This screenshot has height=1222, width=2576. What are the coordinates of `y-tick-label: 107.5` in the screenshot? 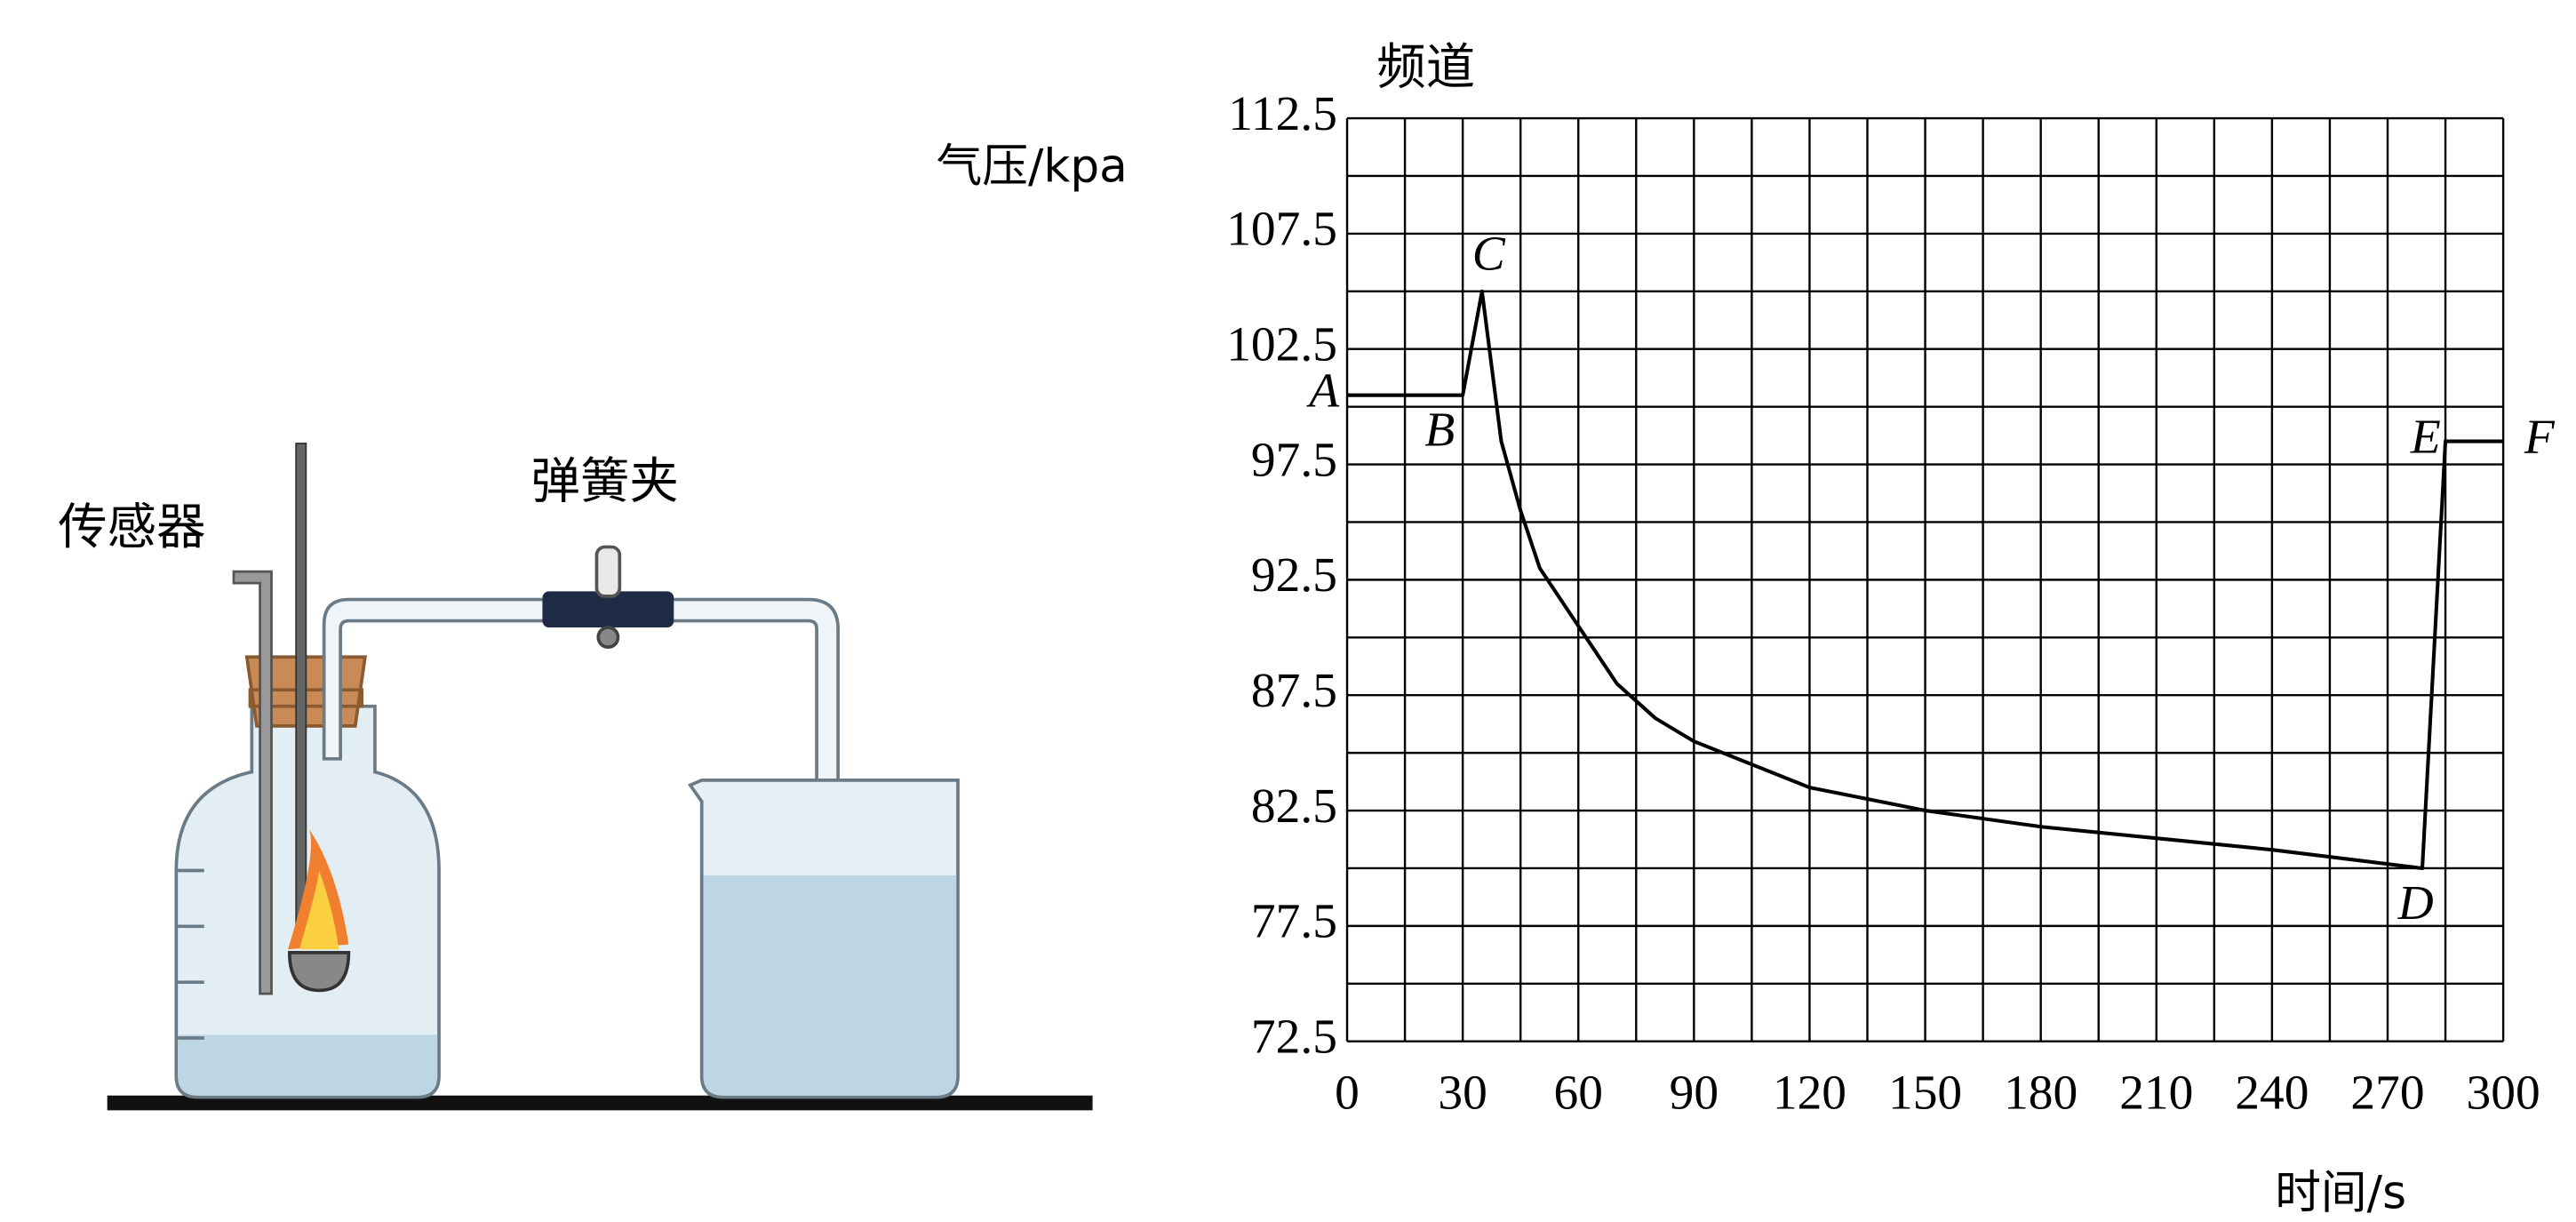 It's located at (1281, 229).